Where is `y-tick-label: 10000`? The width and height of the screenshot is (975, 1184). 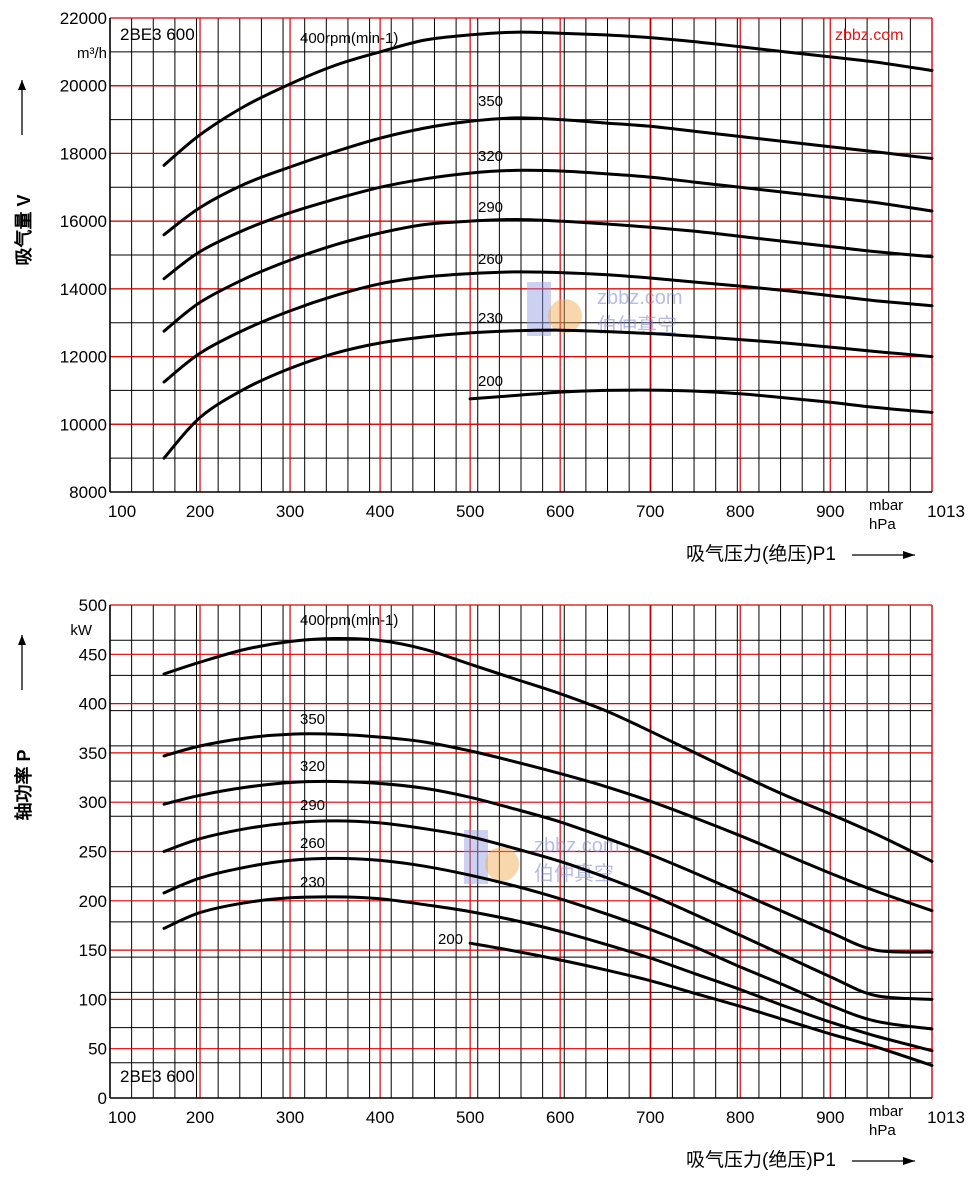 y-tick-label: 10000 is located at coordinates (83, 424).